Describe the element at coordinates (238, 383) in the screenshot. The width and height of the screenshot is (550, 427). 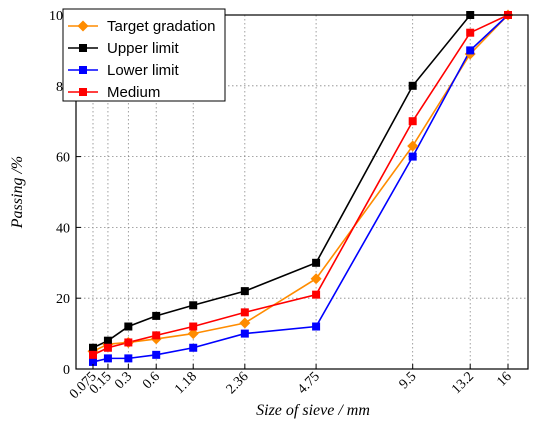
I see `x-tick-label: 2.36` at that location.